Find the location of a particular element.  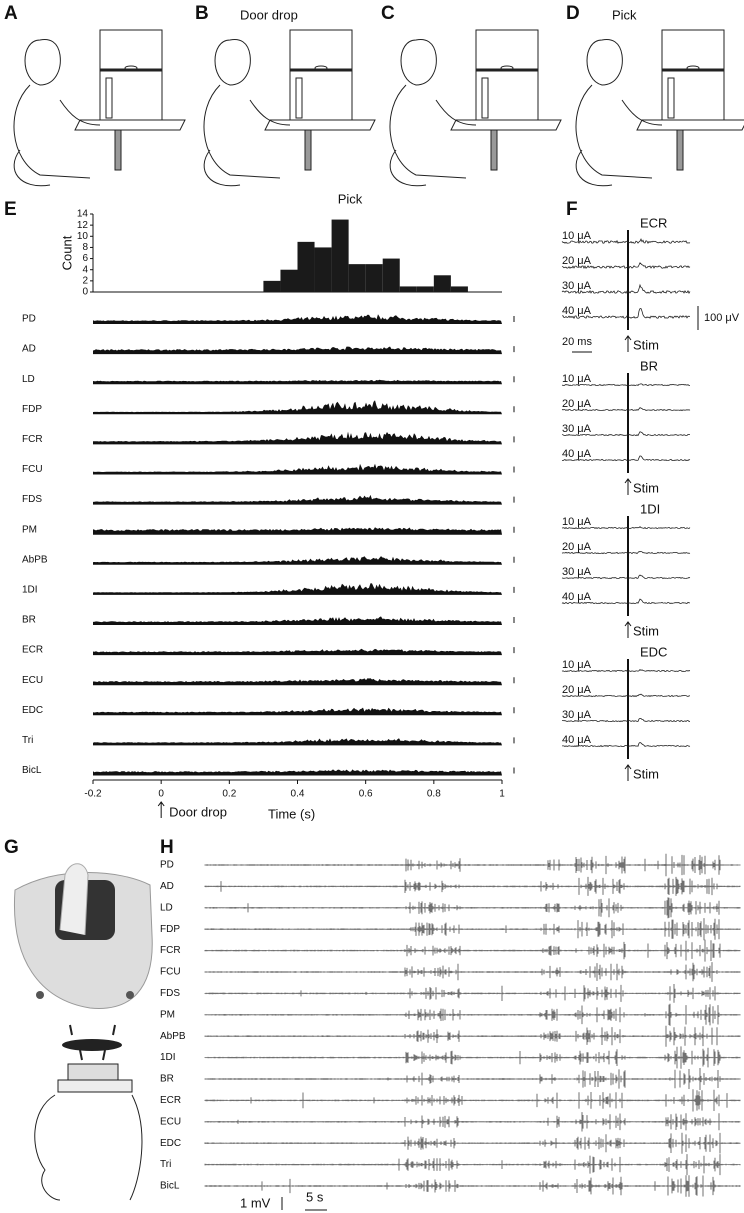

muscle-label: PD is located at coordinates (167, 865).